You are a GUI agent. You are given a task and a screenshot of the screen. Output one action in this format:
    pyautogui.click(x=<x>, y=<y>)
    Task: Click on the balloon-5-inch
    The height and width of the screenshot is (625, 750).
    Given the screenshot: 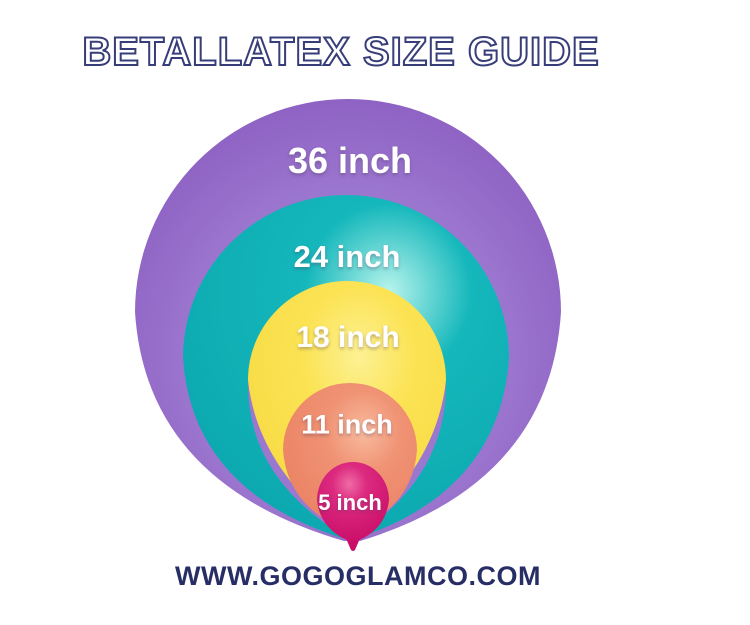 What is the action you would take?
    pyautogui.click(x=353, y=501)
    